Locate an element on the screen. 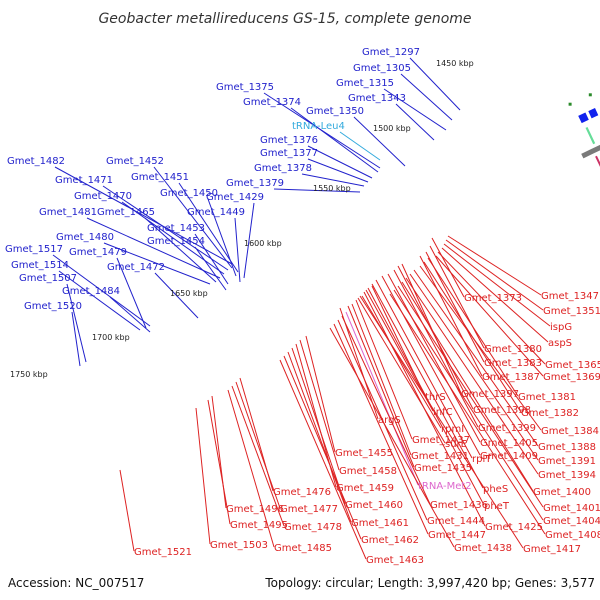  reverse-gene-label: Gmet_1399 is located at coordinates (507, 428).